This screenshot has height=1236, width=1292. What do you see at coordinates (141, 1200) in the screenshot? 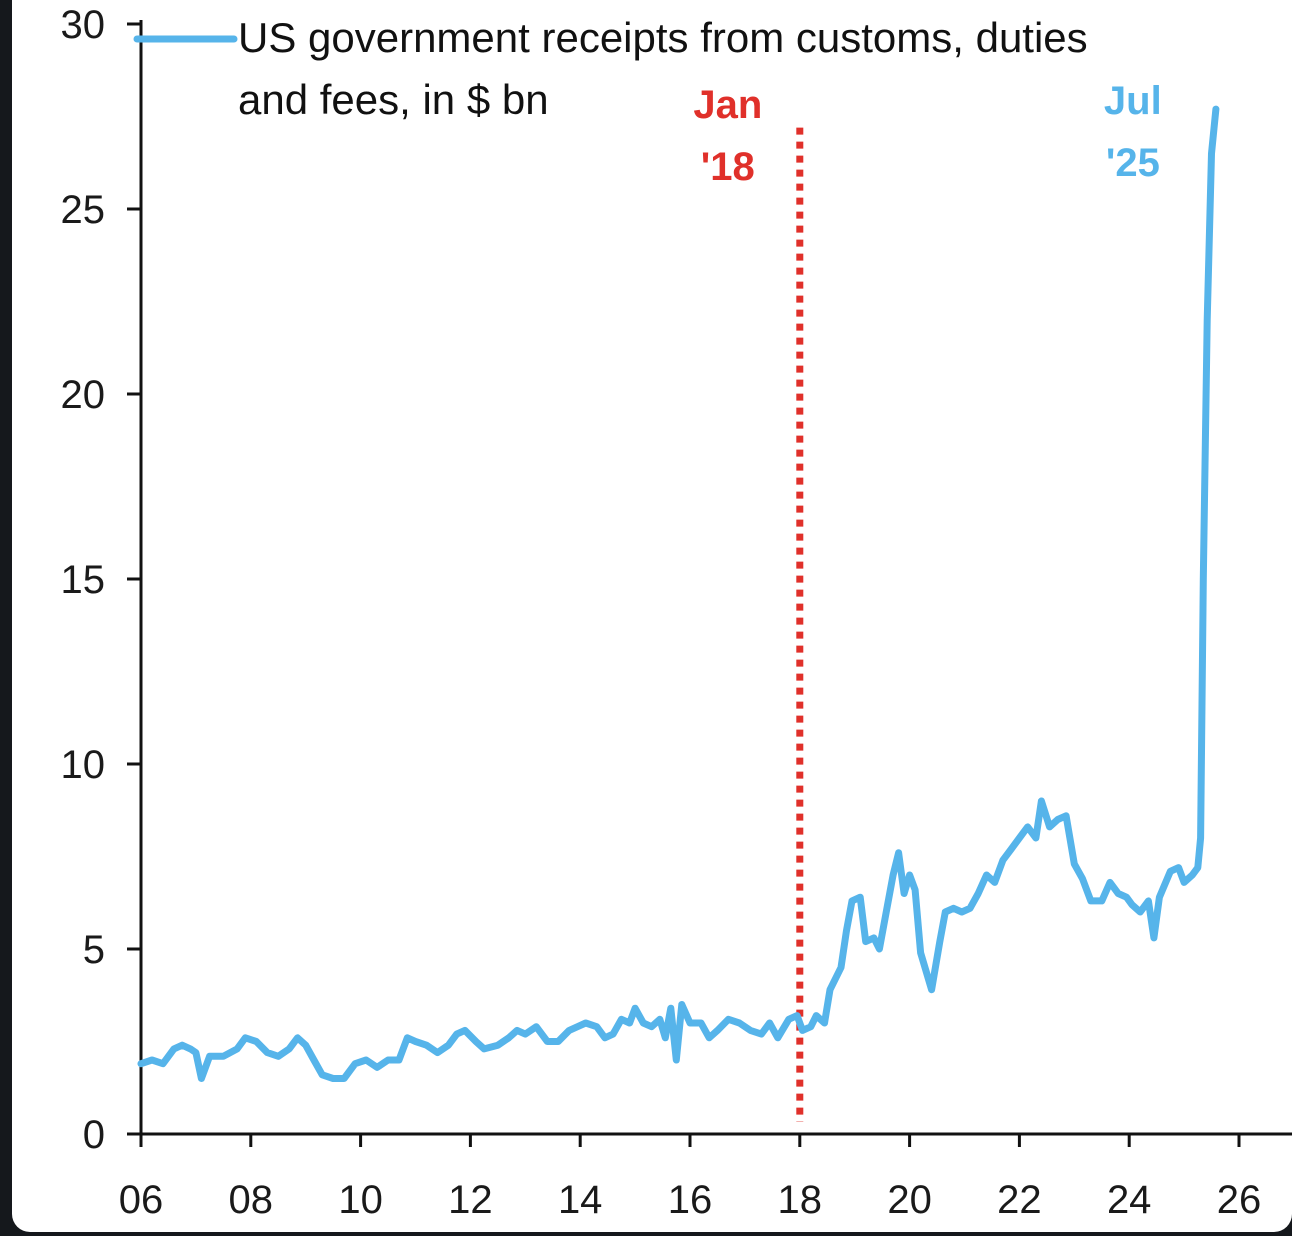
I see `x-tick-label: 06` at bounding box center [141, 1200].